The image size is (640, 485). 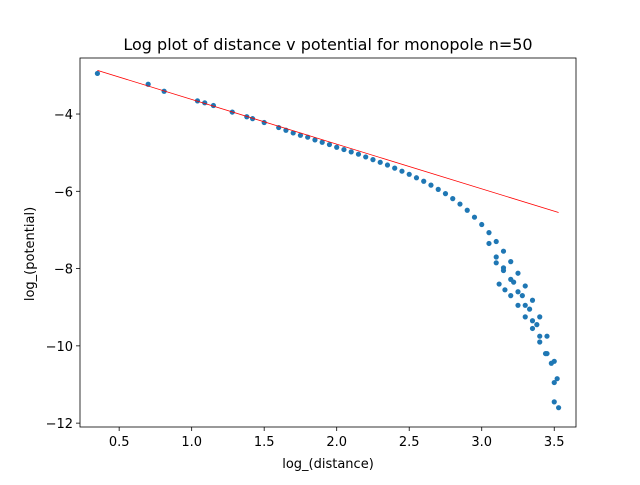 I want to click on y-tick-label: −6, so click(x=63, y=192).